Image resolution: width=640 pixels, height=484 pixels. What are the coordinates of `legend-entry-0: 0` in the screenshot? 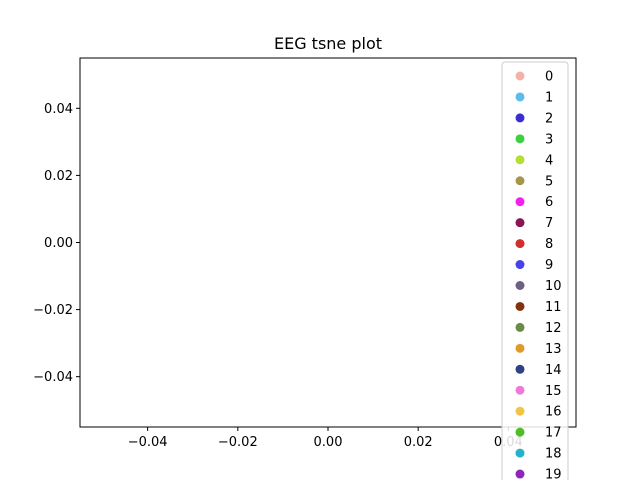 It's located at (534, 77).